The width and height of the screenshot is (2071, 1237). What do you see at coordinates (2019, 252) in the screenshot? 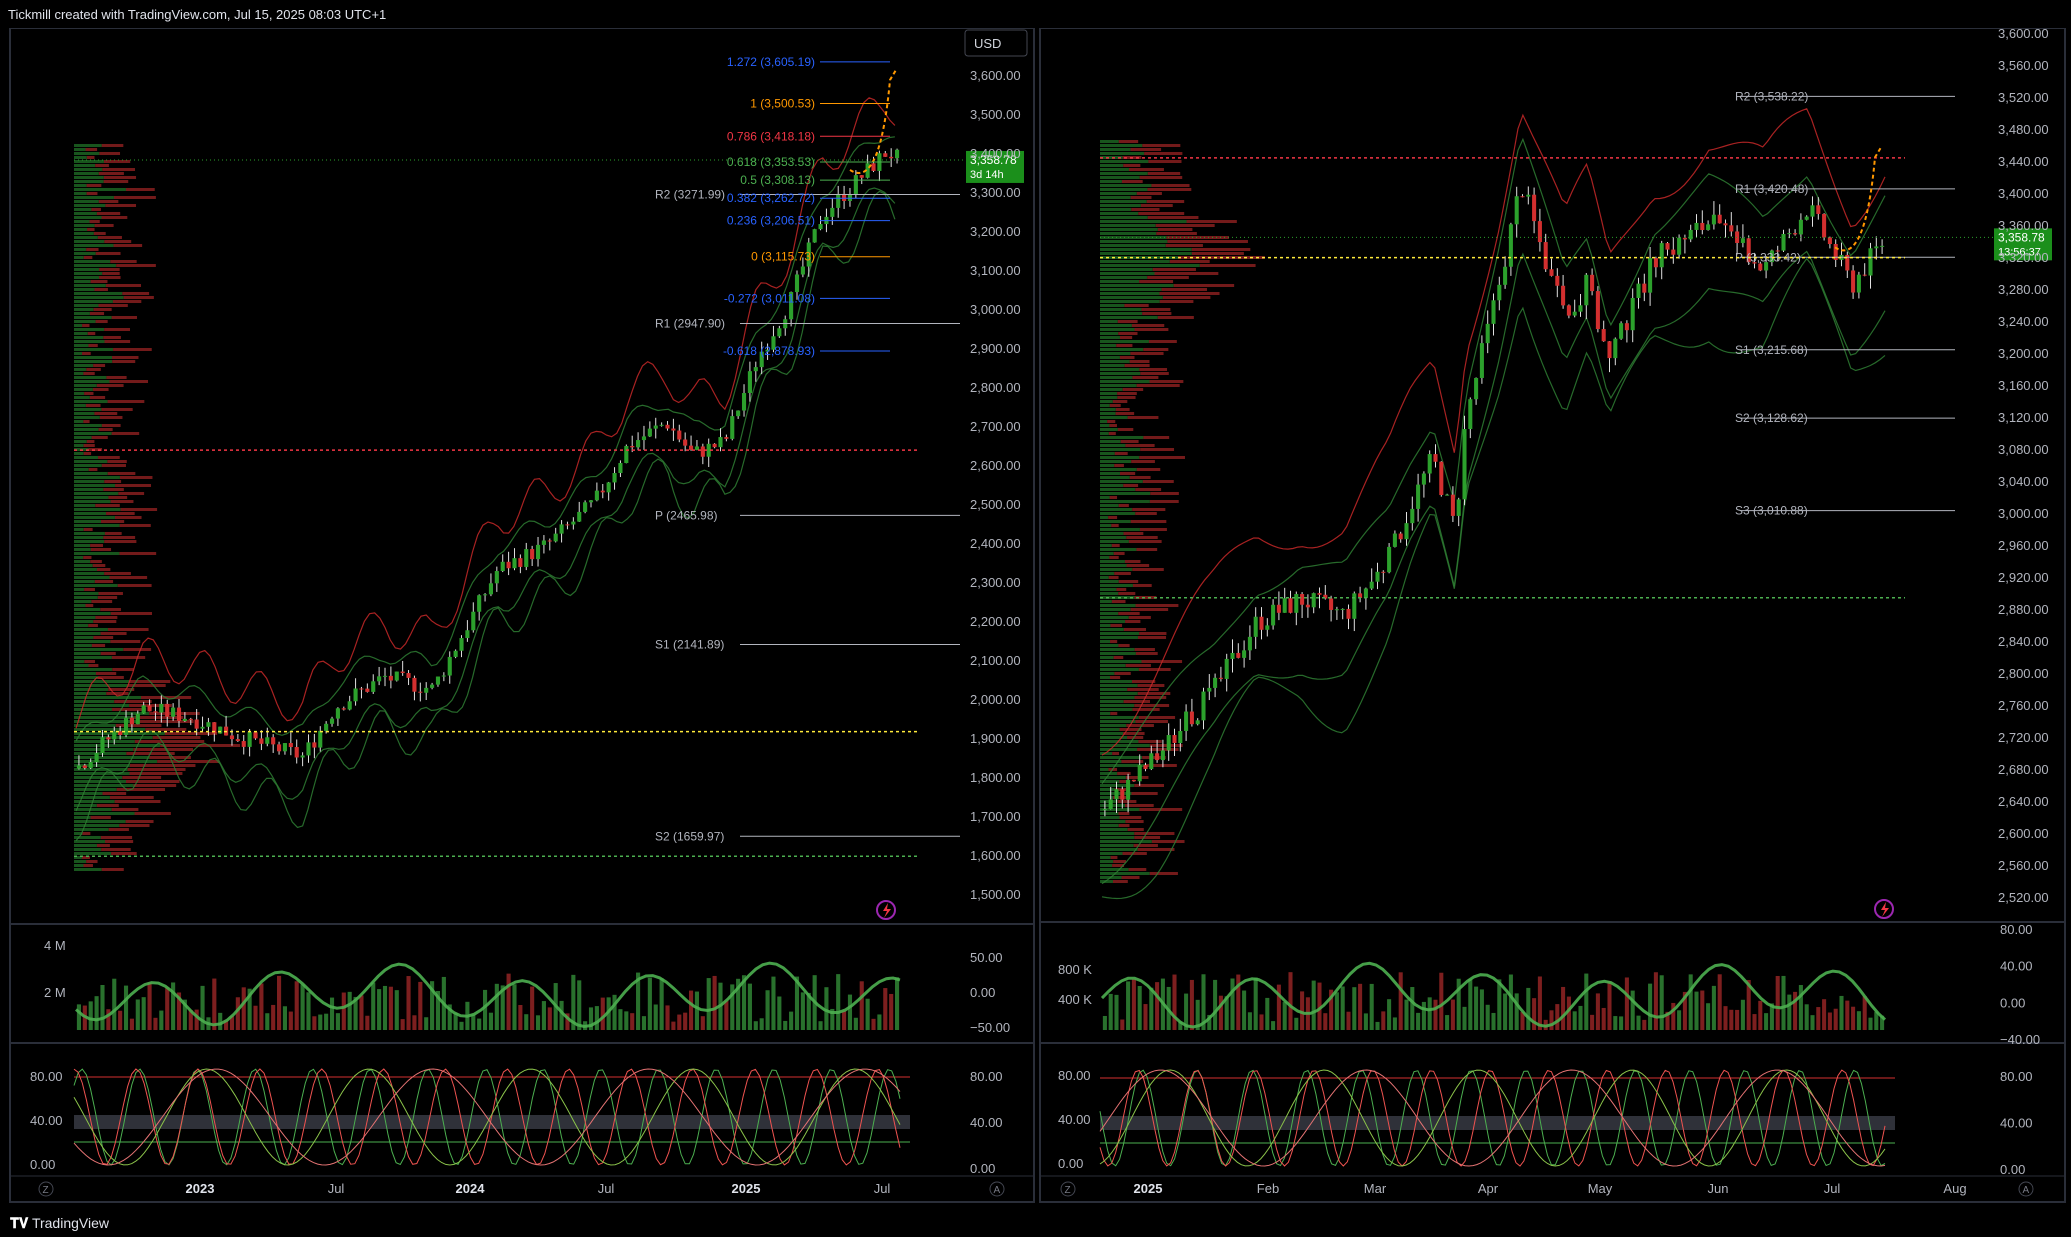
I see `countdown-label: 13:56:37` at bounding box center [2019, 252].